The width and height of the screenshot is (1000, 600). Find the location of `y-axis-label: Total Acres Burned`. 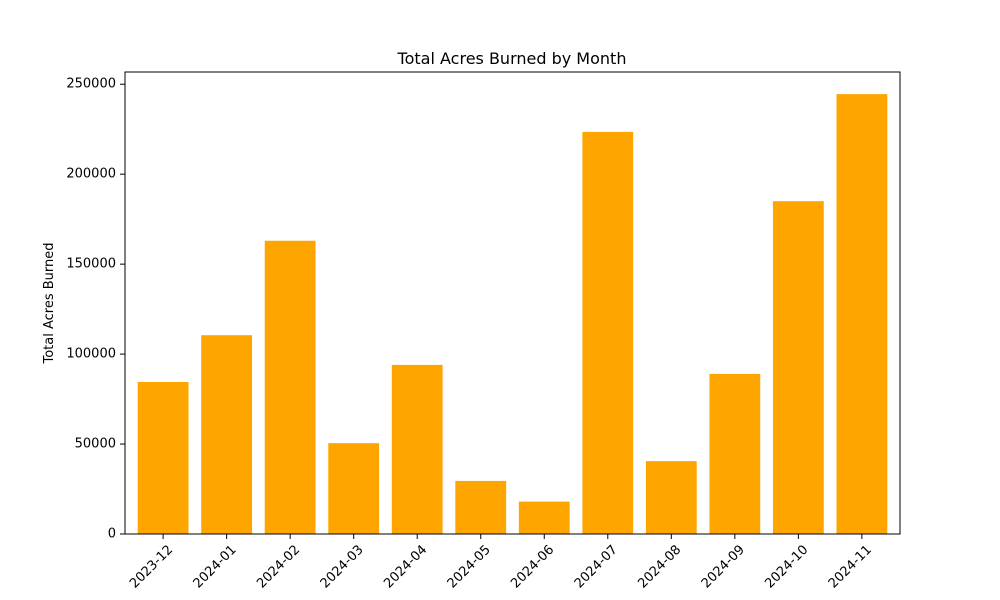

y-axis-label: Total Acres Burned is located at coordinates (49, 303).